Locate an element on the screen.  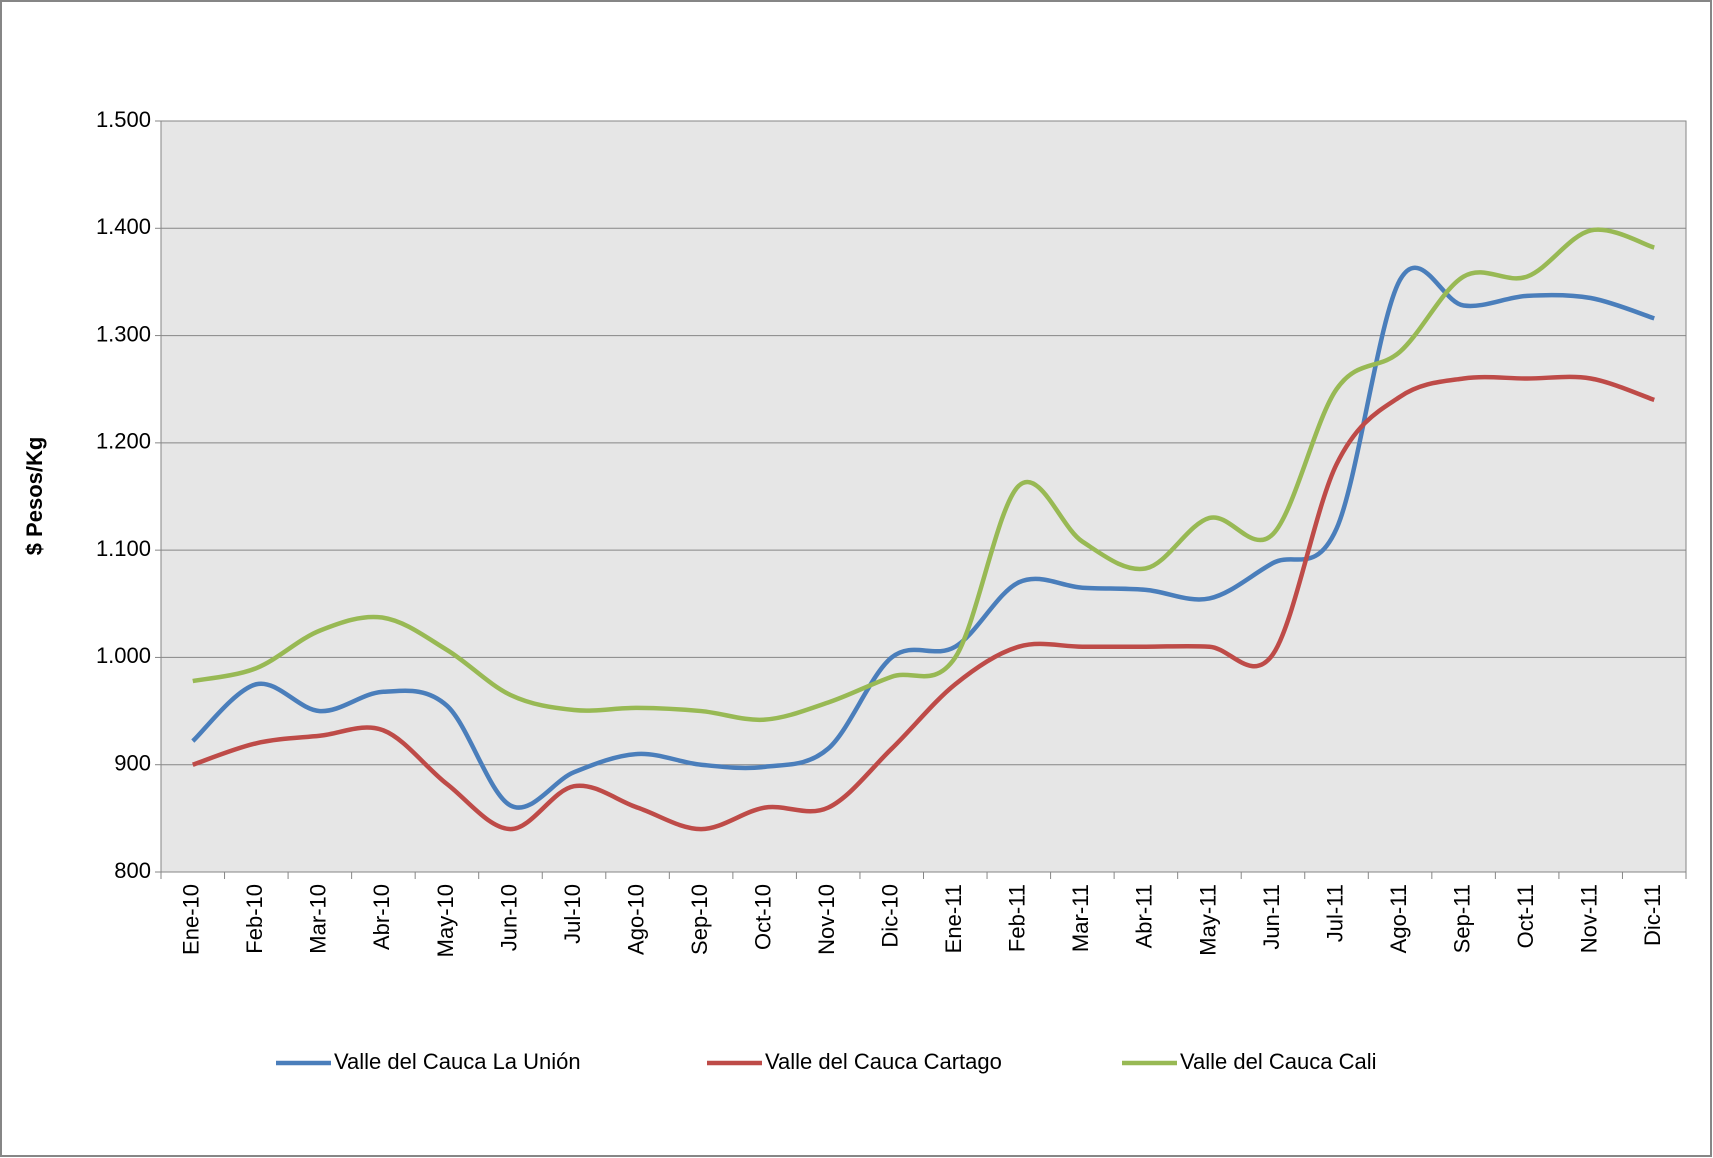
y-tick-label: 800 is located at coordinates (132, 870).